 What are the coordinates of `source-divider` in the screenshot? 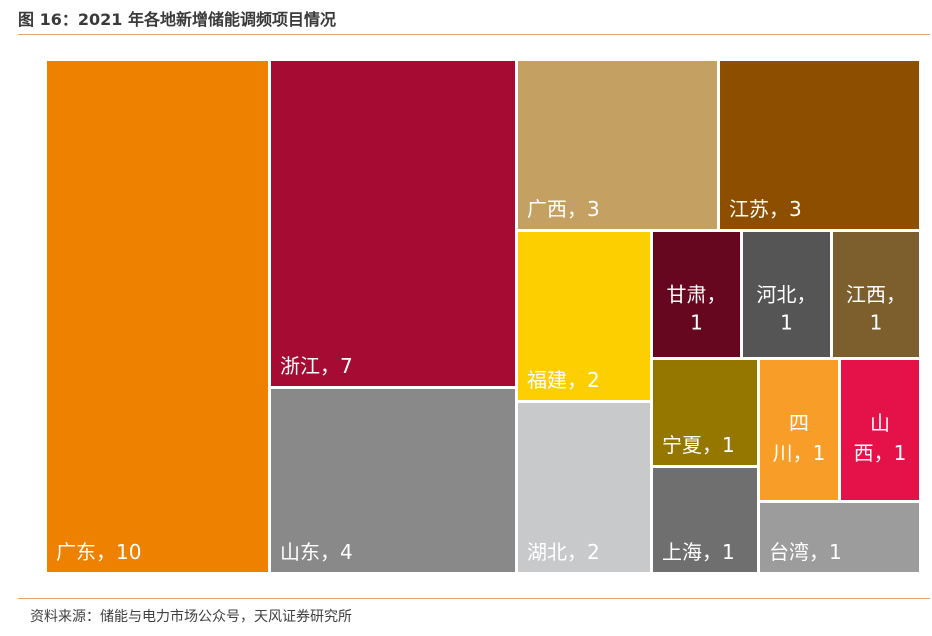 It's located at (474, 598).